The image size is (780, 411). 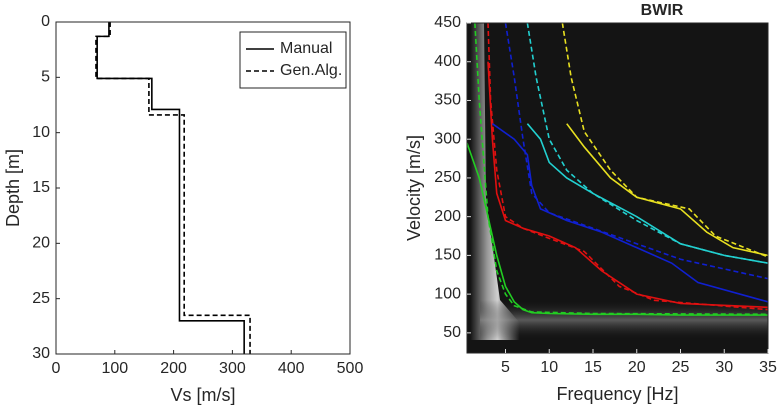 I want to click on x-tick-label: 500, so click(x=350, y=368).